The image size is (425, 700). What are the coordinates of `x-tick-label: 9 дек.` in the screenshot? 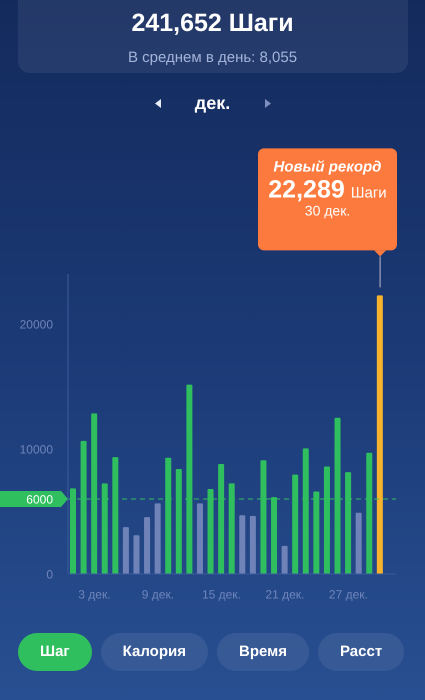 It's located at (158, 595).